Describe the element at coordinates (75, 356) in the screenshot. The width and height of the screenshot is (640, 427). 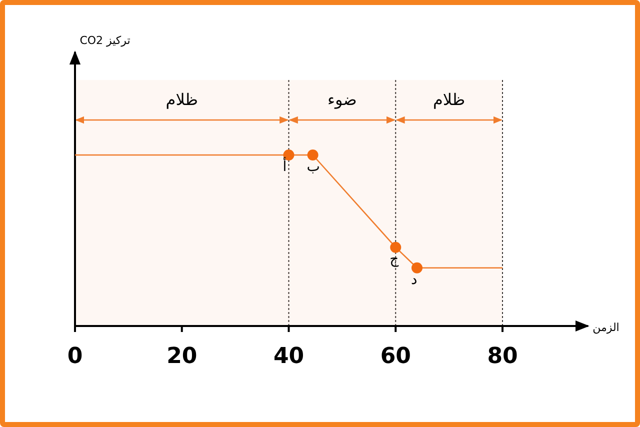
I see `x-tick-label: 0` at that location.